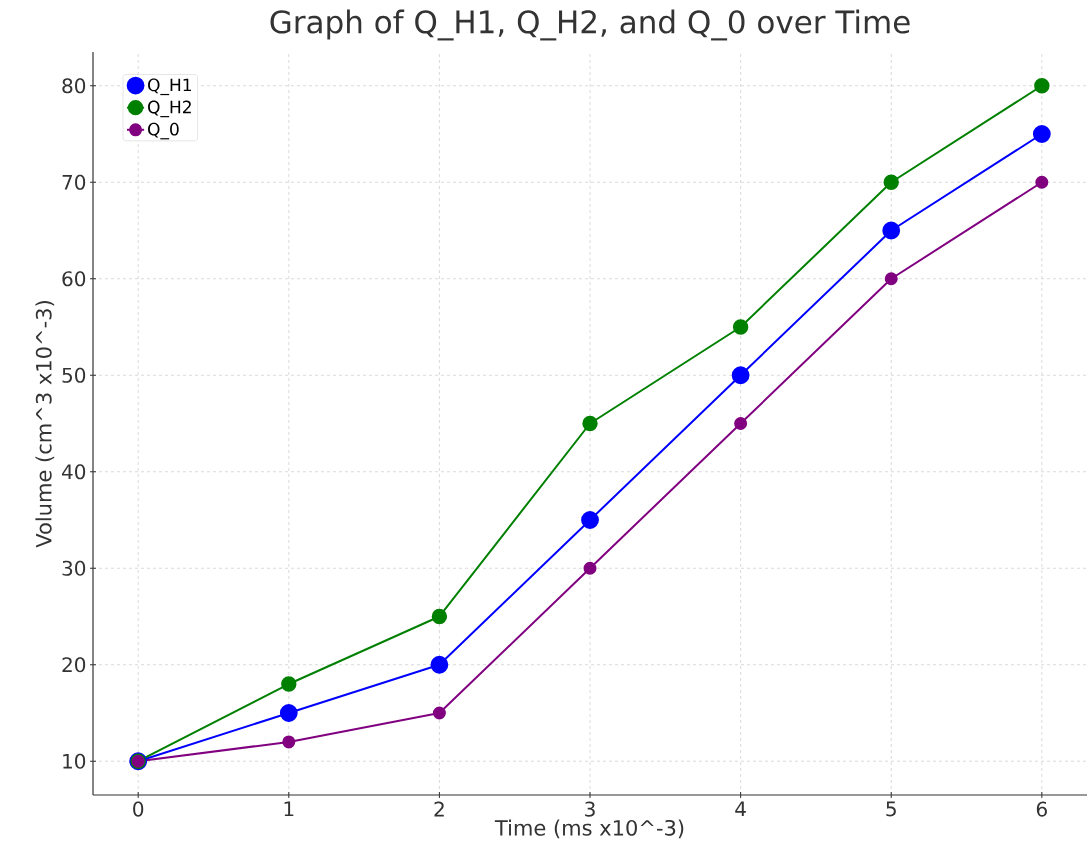 The image size is (1089, 863). What do you see at coordinates (74, 182) in the screenshot?
I see `y-tick-label: 70` at bounding box center [74, 182].